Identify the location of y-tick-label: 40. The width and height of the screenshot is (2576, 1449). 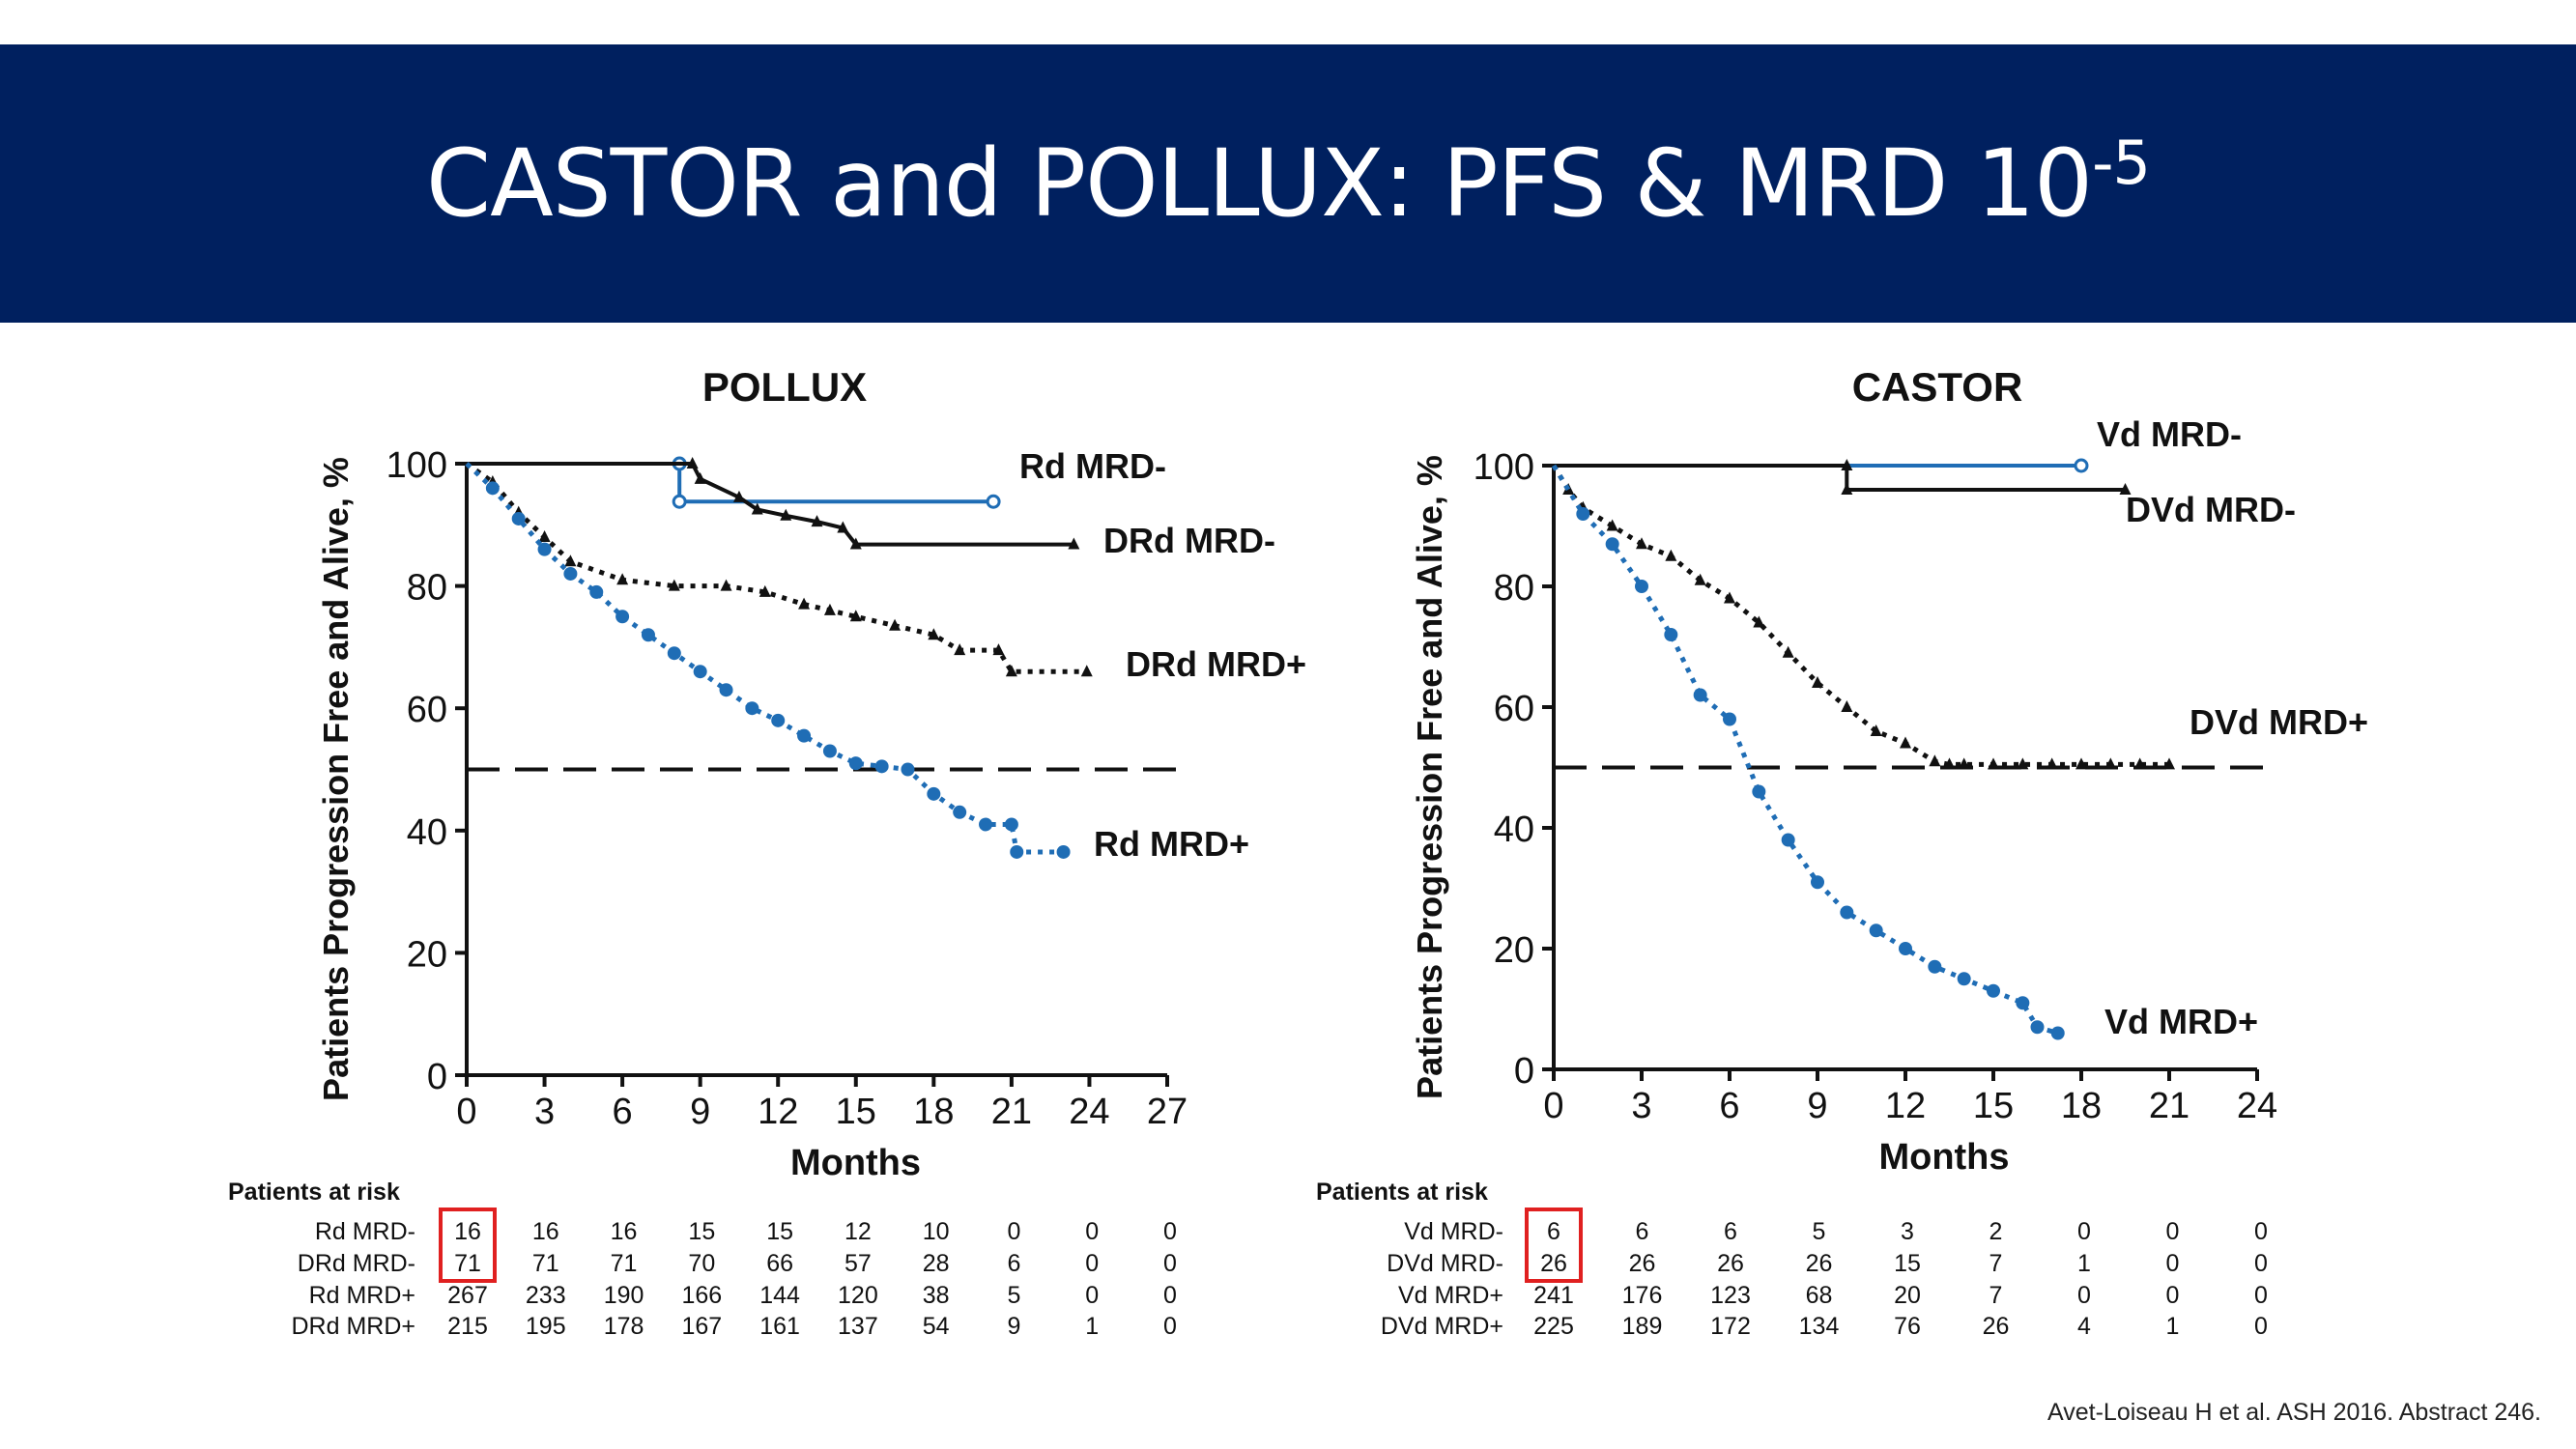
(427, 832).